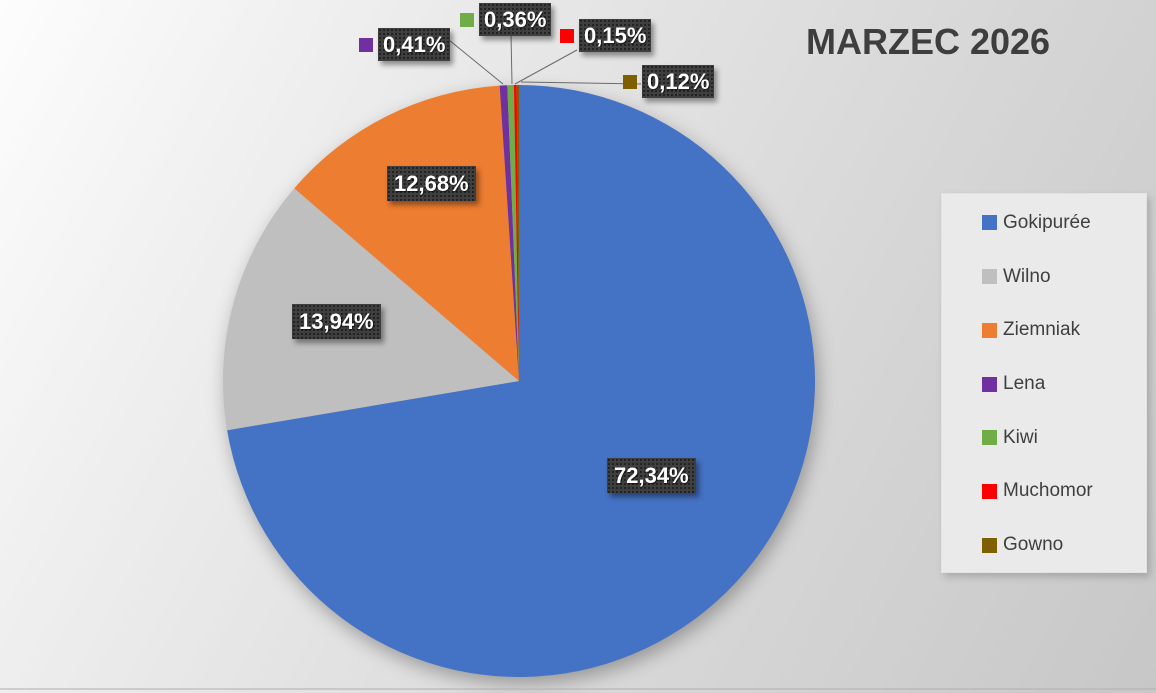 Image resolution: width=1156 pixels, height=693 pixels. I want to click on legend-item-ziemniak: Ziemniak, so click(1064, 330).